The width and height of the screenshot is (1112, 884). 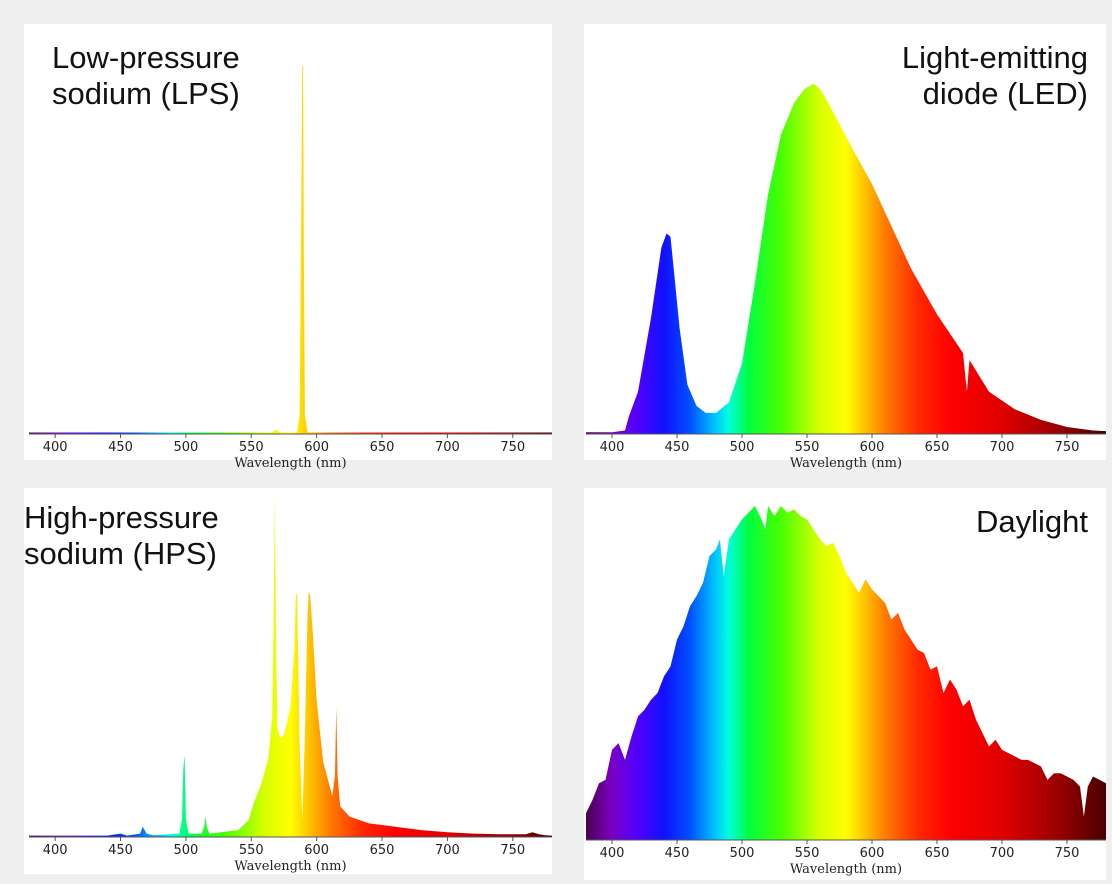 I want to click on chart-title-lps: Low-pressure sodium (LPS), so click(x=146, y=75).